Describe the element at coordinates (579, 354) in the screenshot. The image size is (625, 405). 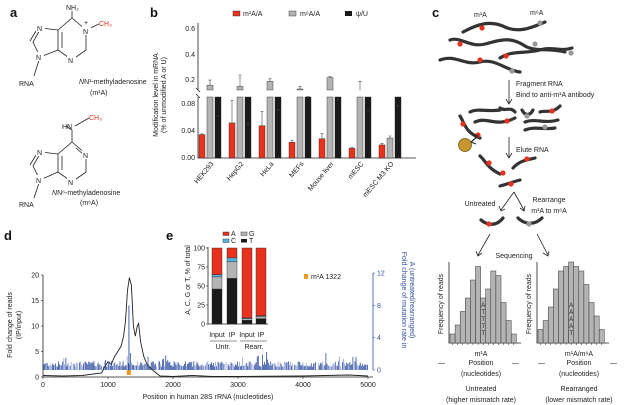
I see `hist-right-xlabel: m¹A/m⁶A` at that location.